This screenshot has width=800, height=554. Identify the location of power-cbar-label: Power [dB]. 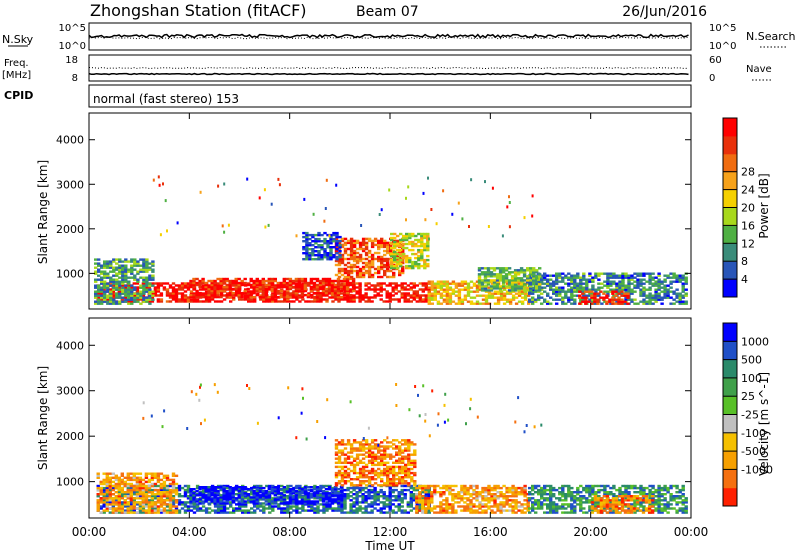
(764, 205).